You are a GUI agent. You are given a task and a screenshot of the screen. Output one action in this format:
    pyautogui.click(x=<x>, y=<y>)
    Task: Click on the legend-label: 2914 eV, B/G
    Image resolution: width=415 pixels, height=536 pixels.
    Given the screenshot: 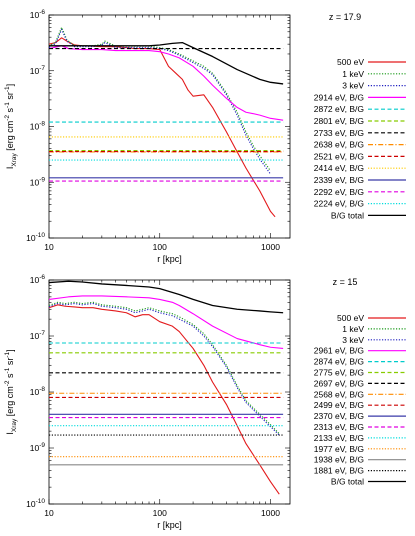 What is the action you would take?
    pyautogui.click(x=339, y=97)
    